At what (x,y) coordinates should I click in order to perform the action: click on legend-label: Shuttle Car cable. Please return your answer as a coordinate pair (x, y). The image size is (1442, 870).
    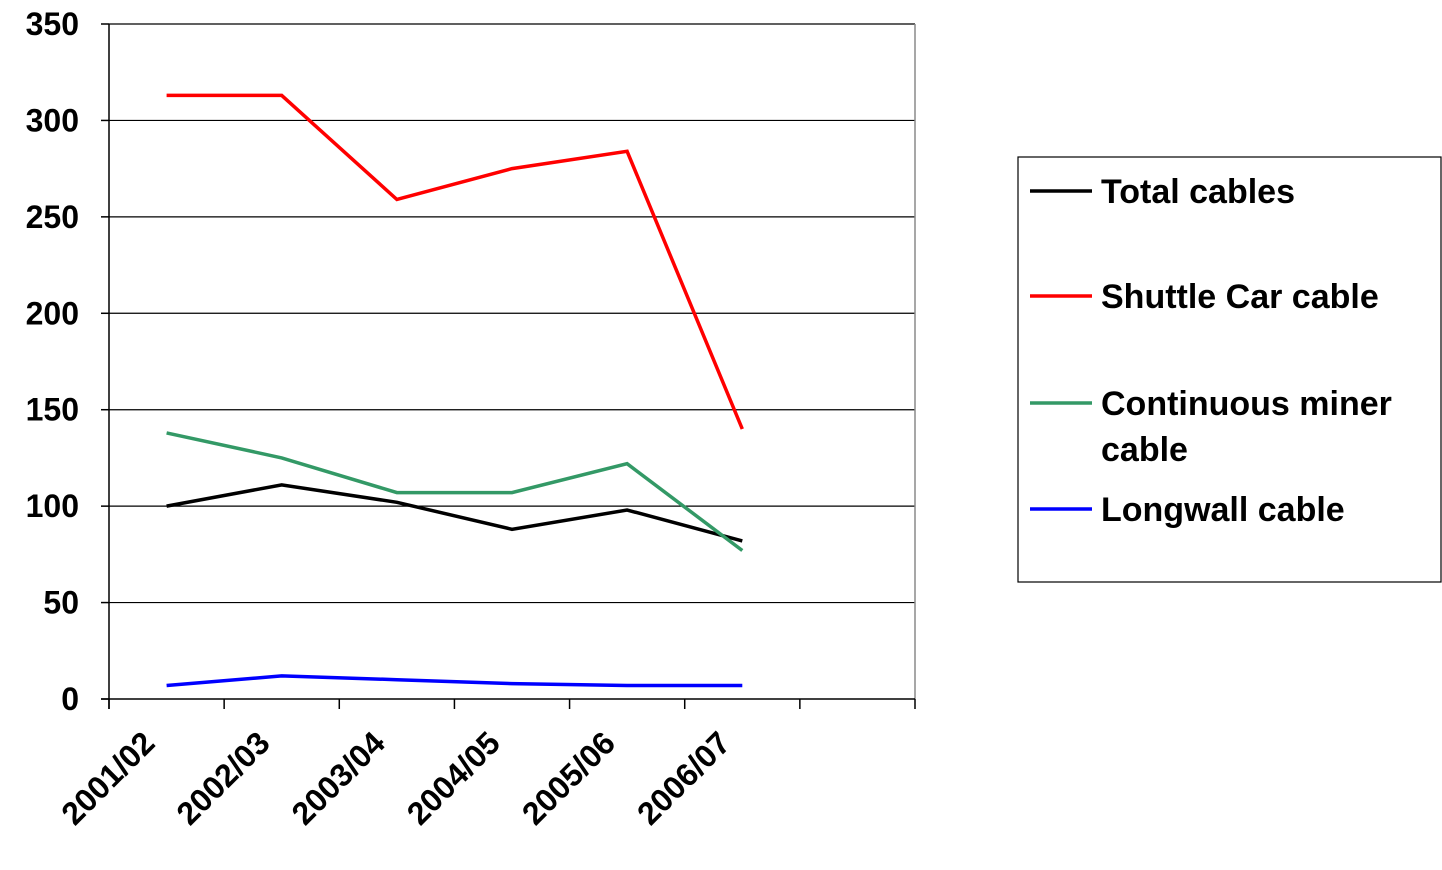
    Looking at the image, I should click on (1240, 297).